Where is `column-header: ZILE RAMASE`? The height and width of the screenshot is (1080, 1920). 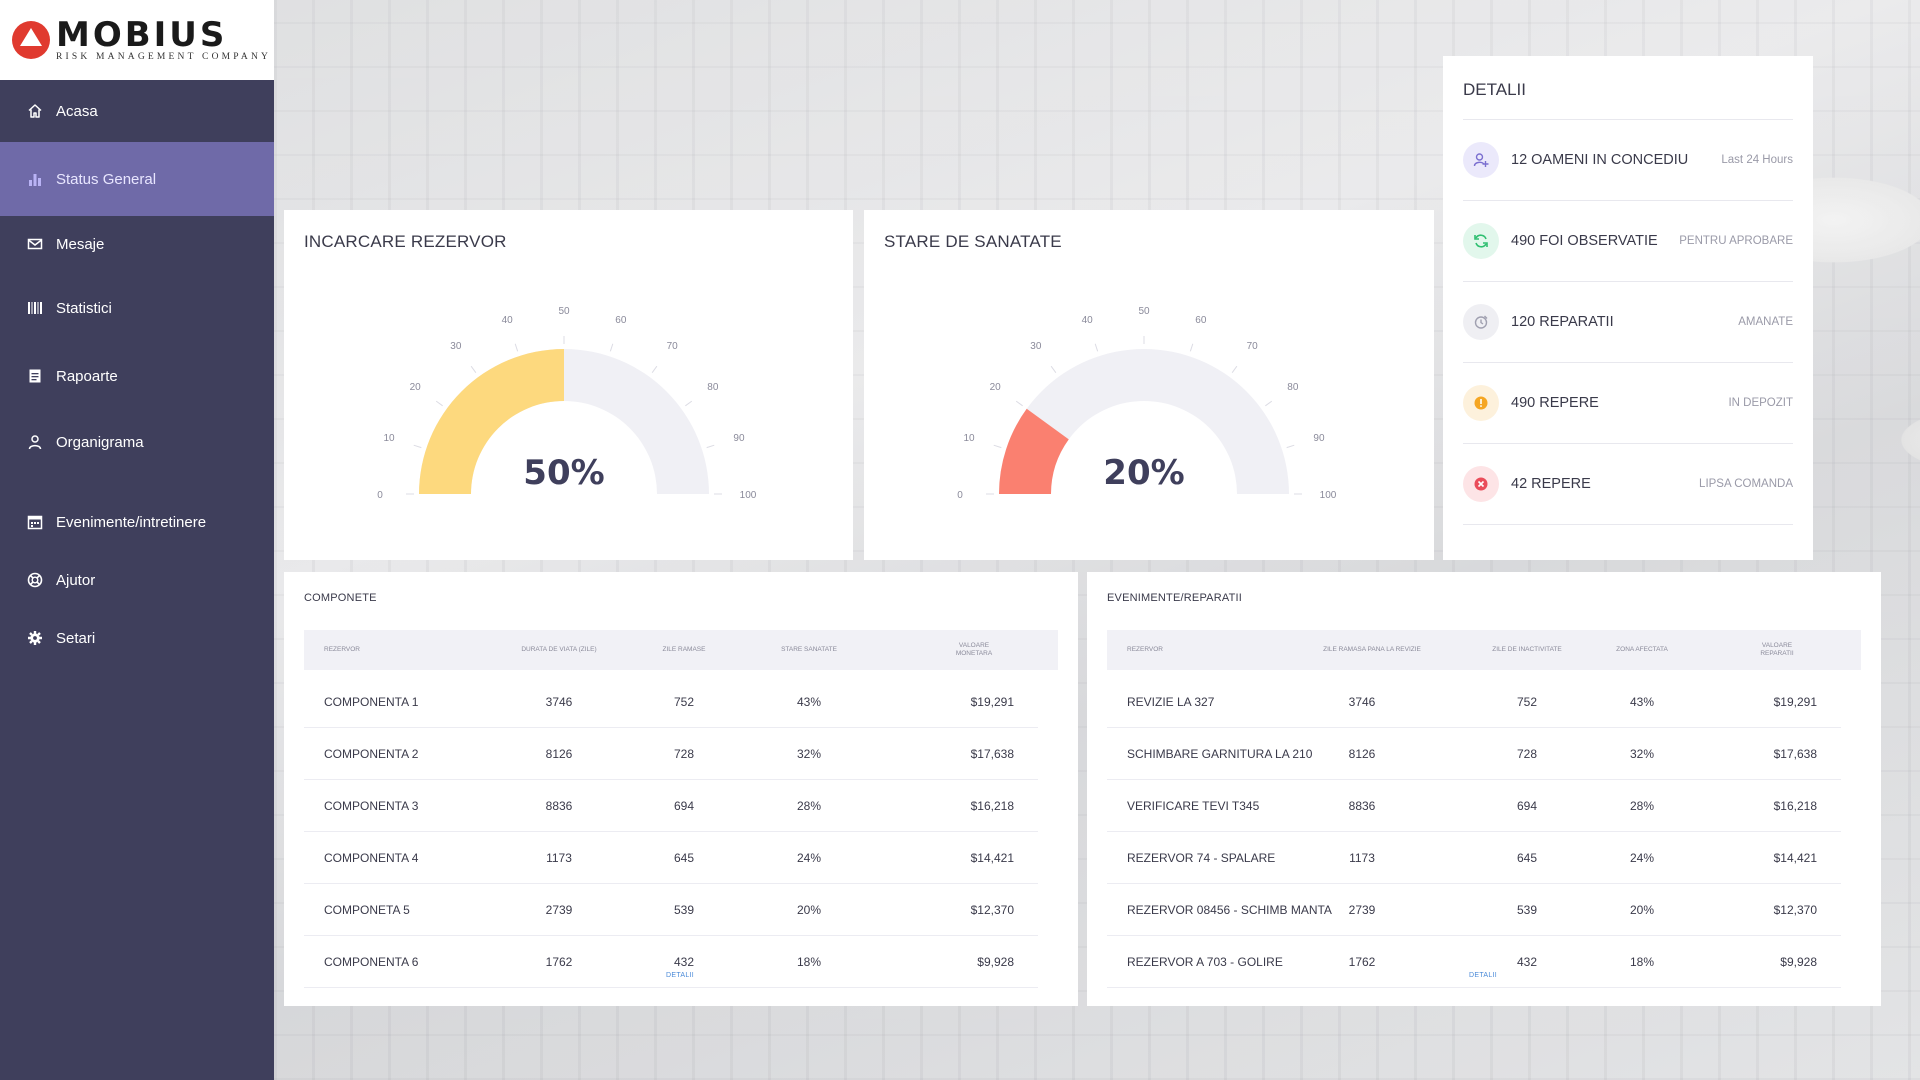 column-header: ZILE RAMASE is located at coordinates (684, 649).